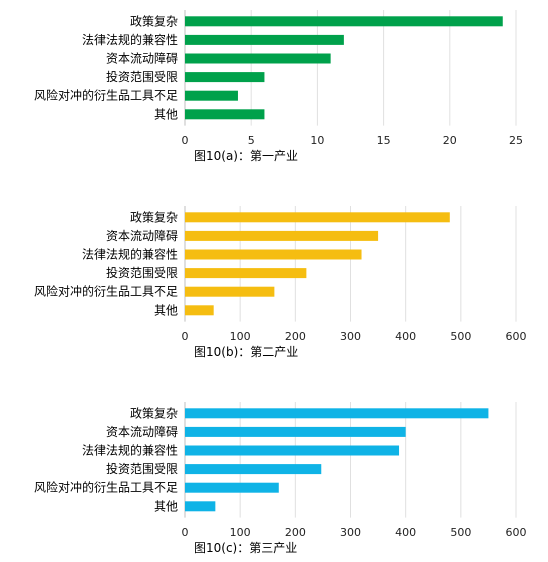 The height and width of the screenshot is (562, 548). I want to click on x-tick-label: 5, so click(251, 140).